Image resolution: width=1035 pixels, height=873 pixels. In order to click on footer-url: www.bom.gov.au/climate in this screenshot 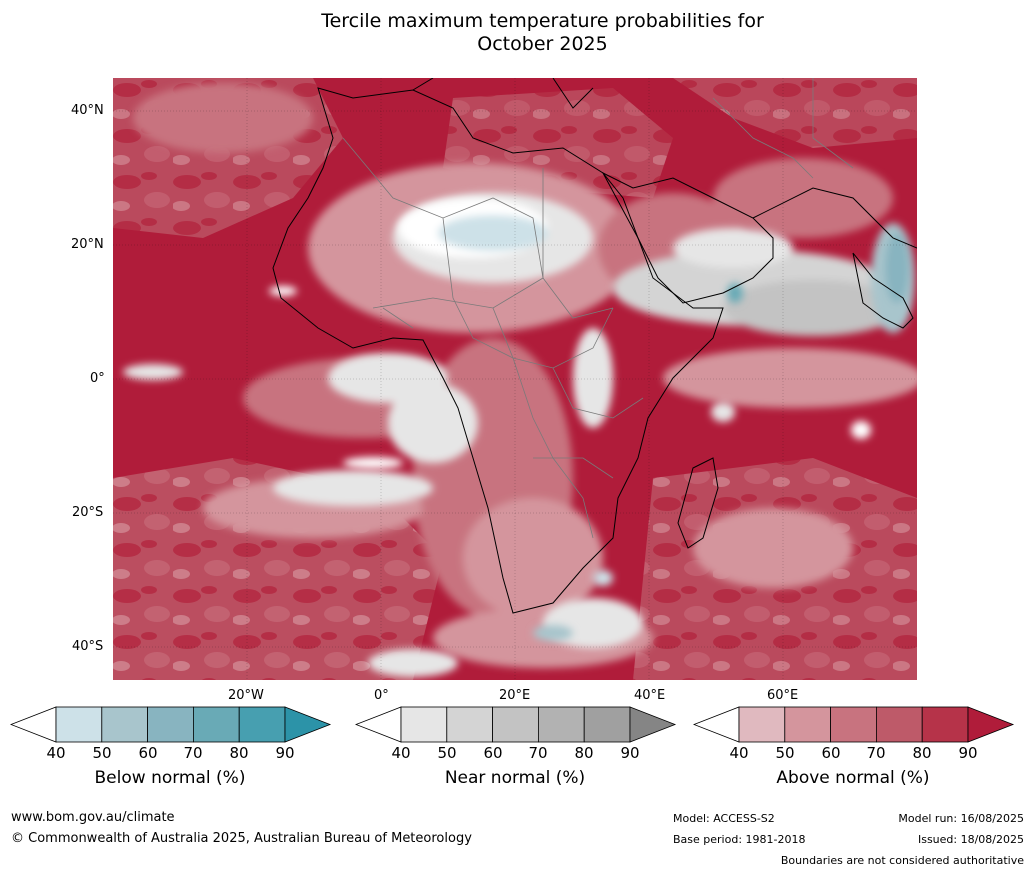, I will do `click(93, 817)`.